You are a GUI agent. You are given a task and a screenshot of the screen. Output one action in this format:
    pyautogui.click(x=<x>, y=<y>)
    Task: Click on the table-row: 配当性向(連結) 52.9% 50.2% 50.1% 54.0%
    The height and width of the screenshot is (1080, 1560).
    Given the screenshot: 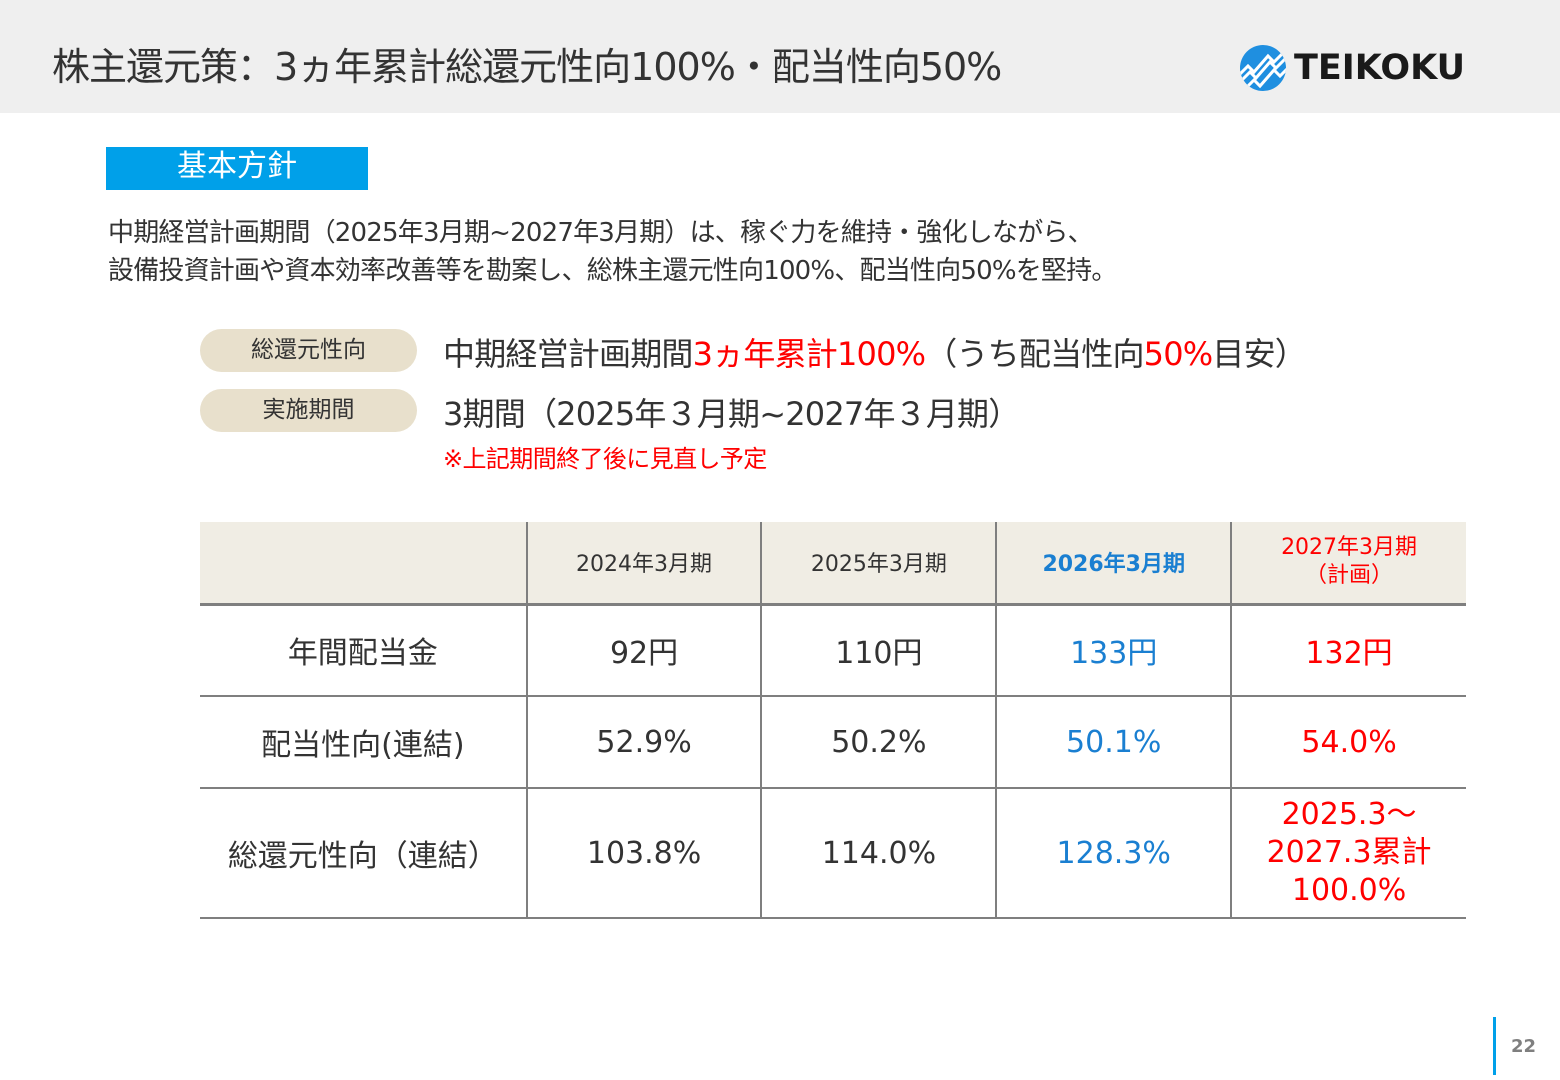 What is the action you would take?
    pyautogui.click(x=833, y=742)
    